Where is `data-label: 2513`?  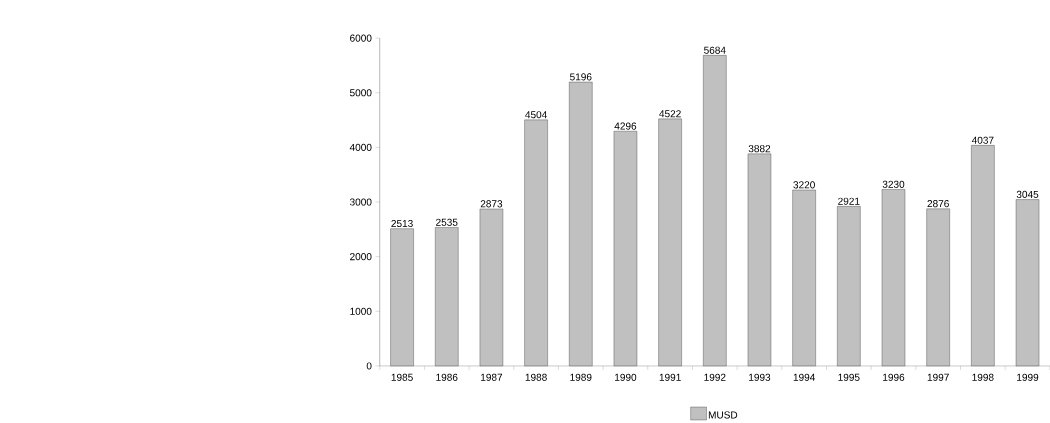 data-label: 2513 is located at coordinates (402, 224).